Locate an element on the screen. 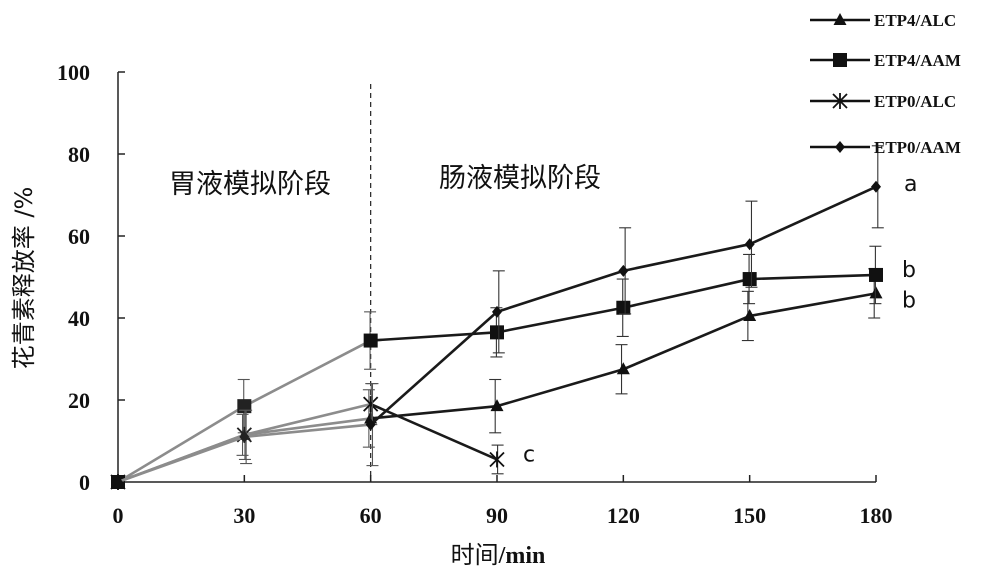  legend-item-etp4-aam: ETP4/AAM is located at coordinates (885, 60).